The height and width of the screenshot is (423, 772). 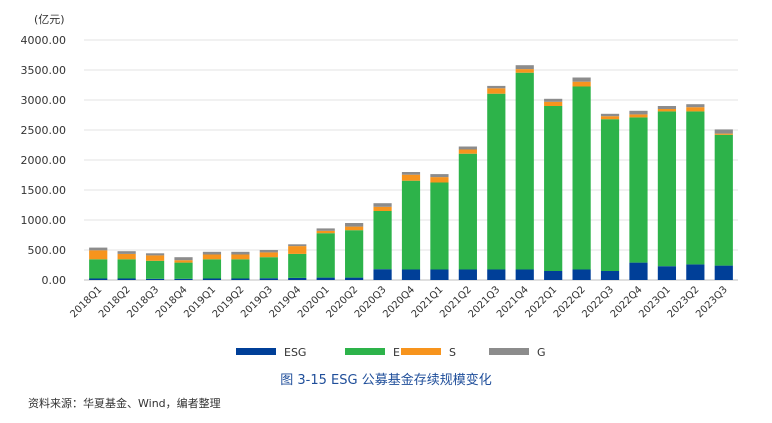 I want to click on legend-swatch-s, so click(x=421, y=351).